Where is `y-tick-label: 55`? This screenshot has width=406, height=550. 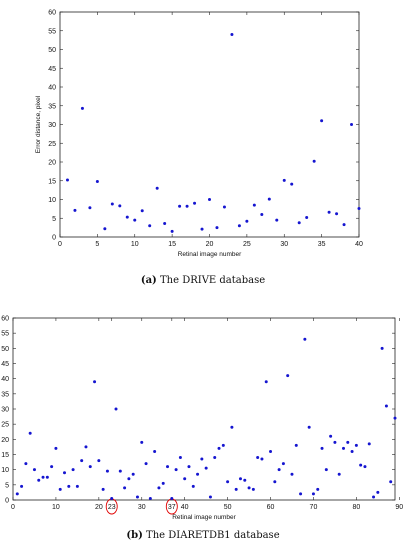 y-tick-label: 55 is located at coordinates (52, 31).